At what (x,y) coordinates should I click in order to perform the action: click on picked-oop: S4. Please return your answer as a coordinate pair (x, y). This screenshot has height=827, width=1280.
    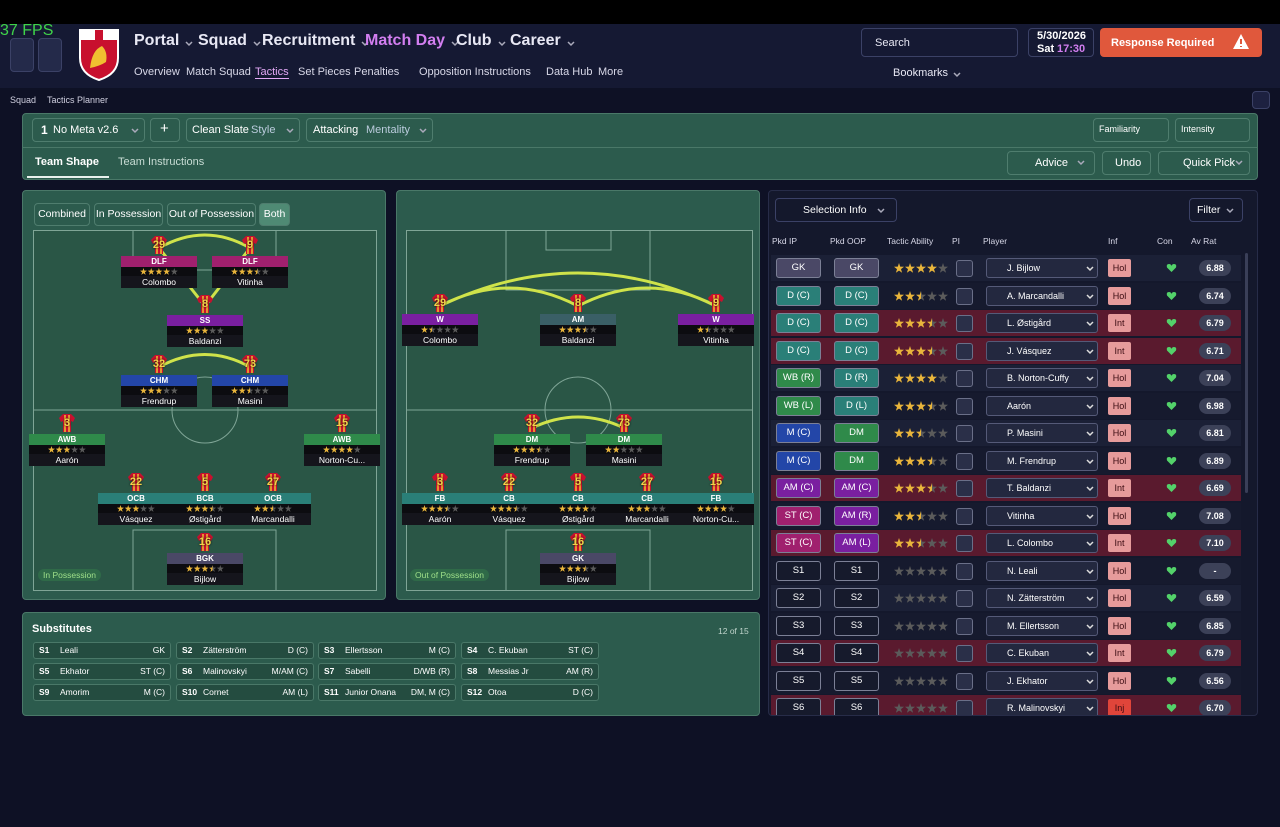
    Looking at the image, I should click on (856, 653).